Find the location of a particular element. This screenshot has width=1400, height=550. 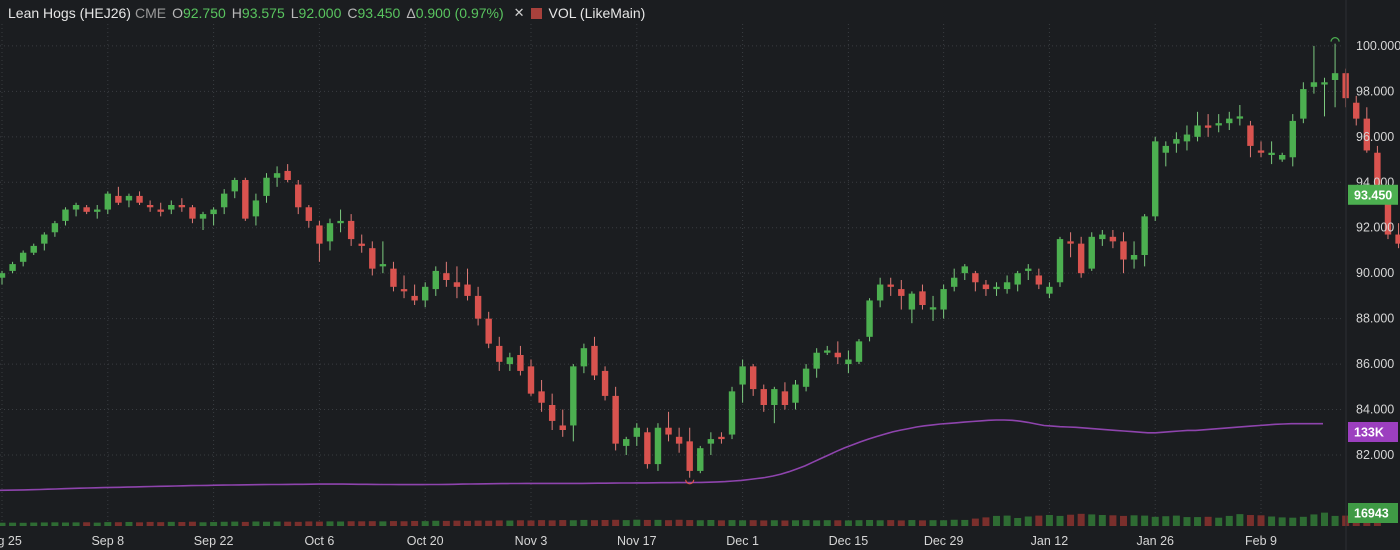

symbol-name: Lean Hogs (HEJ26) is located at coordinates (69, 13).